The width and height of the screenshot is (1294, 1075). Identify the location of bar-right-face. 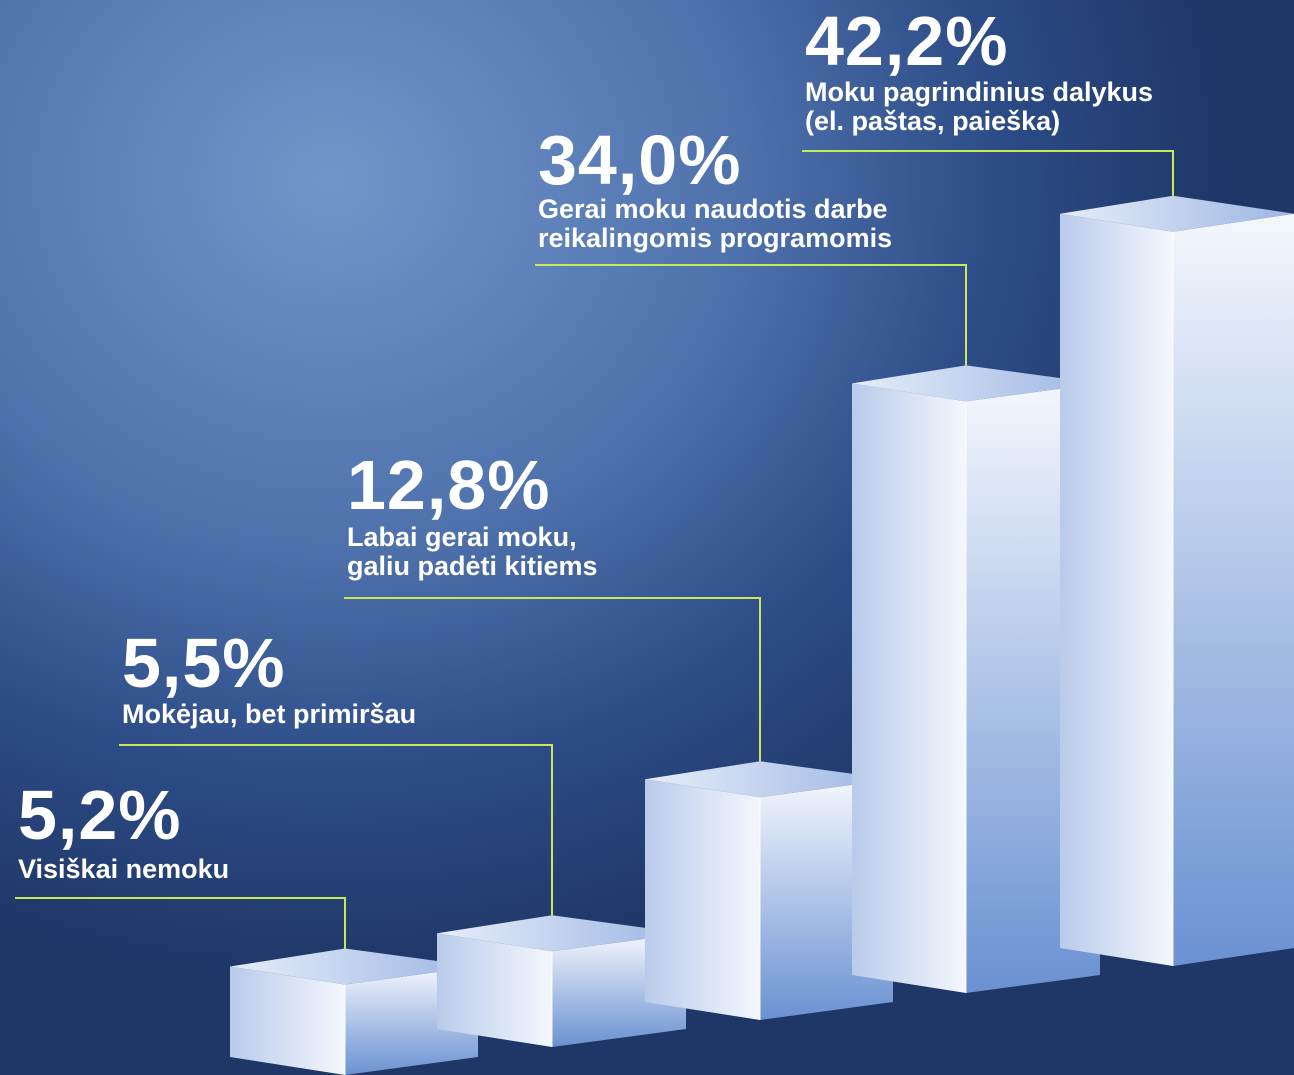
(1233, 590).